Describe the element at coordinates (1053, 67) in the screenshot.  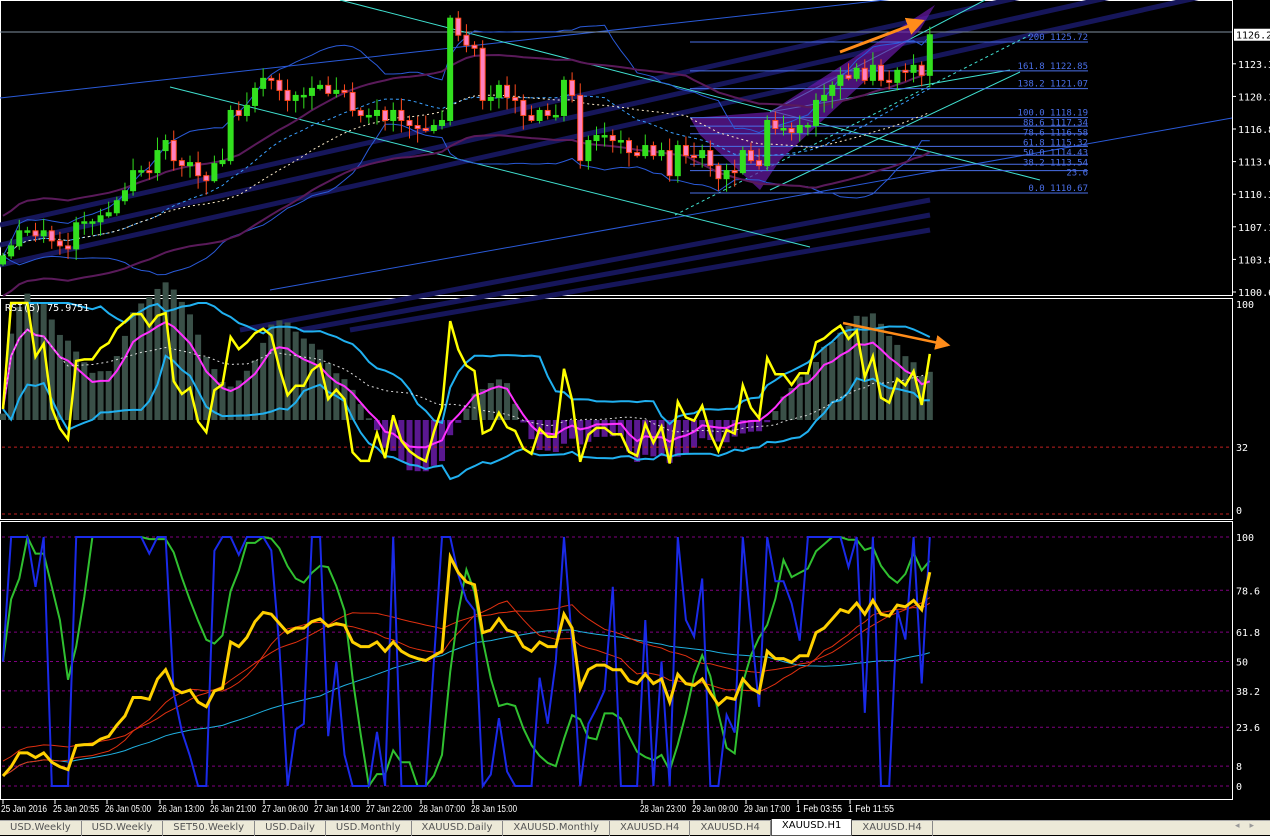
I see `fib-level-label: 161.8 1122.85` at that location.